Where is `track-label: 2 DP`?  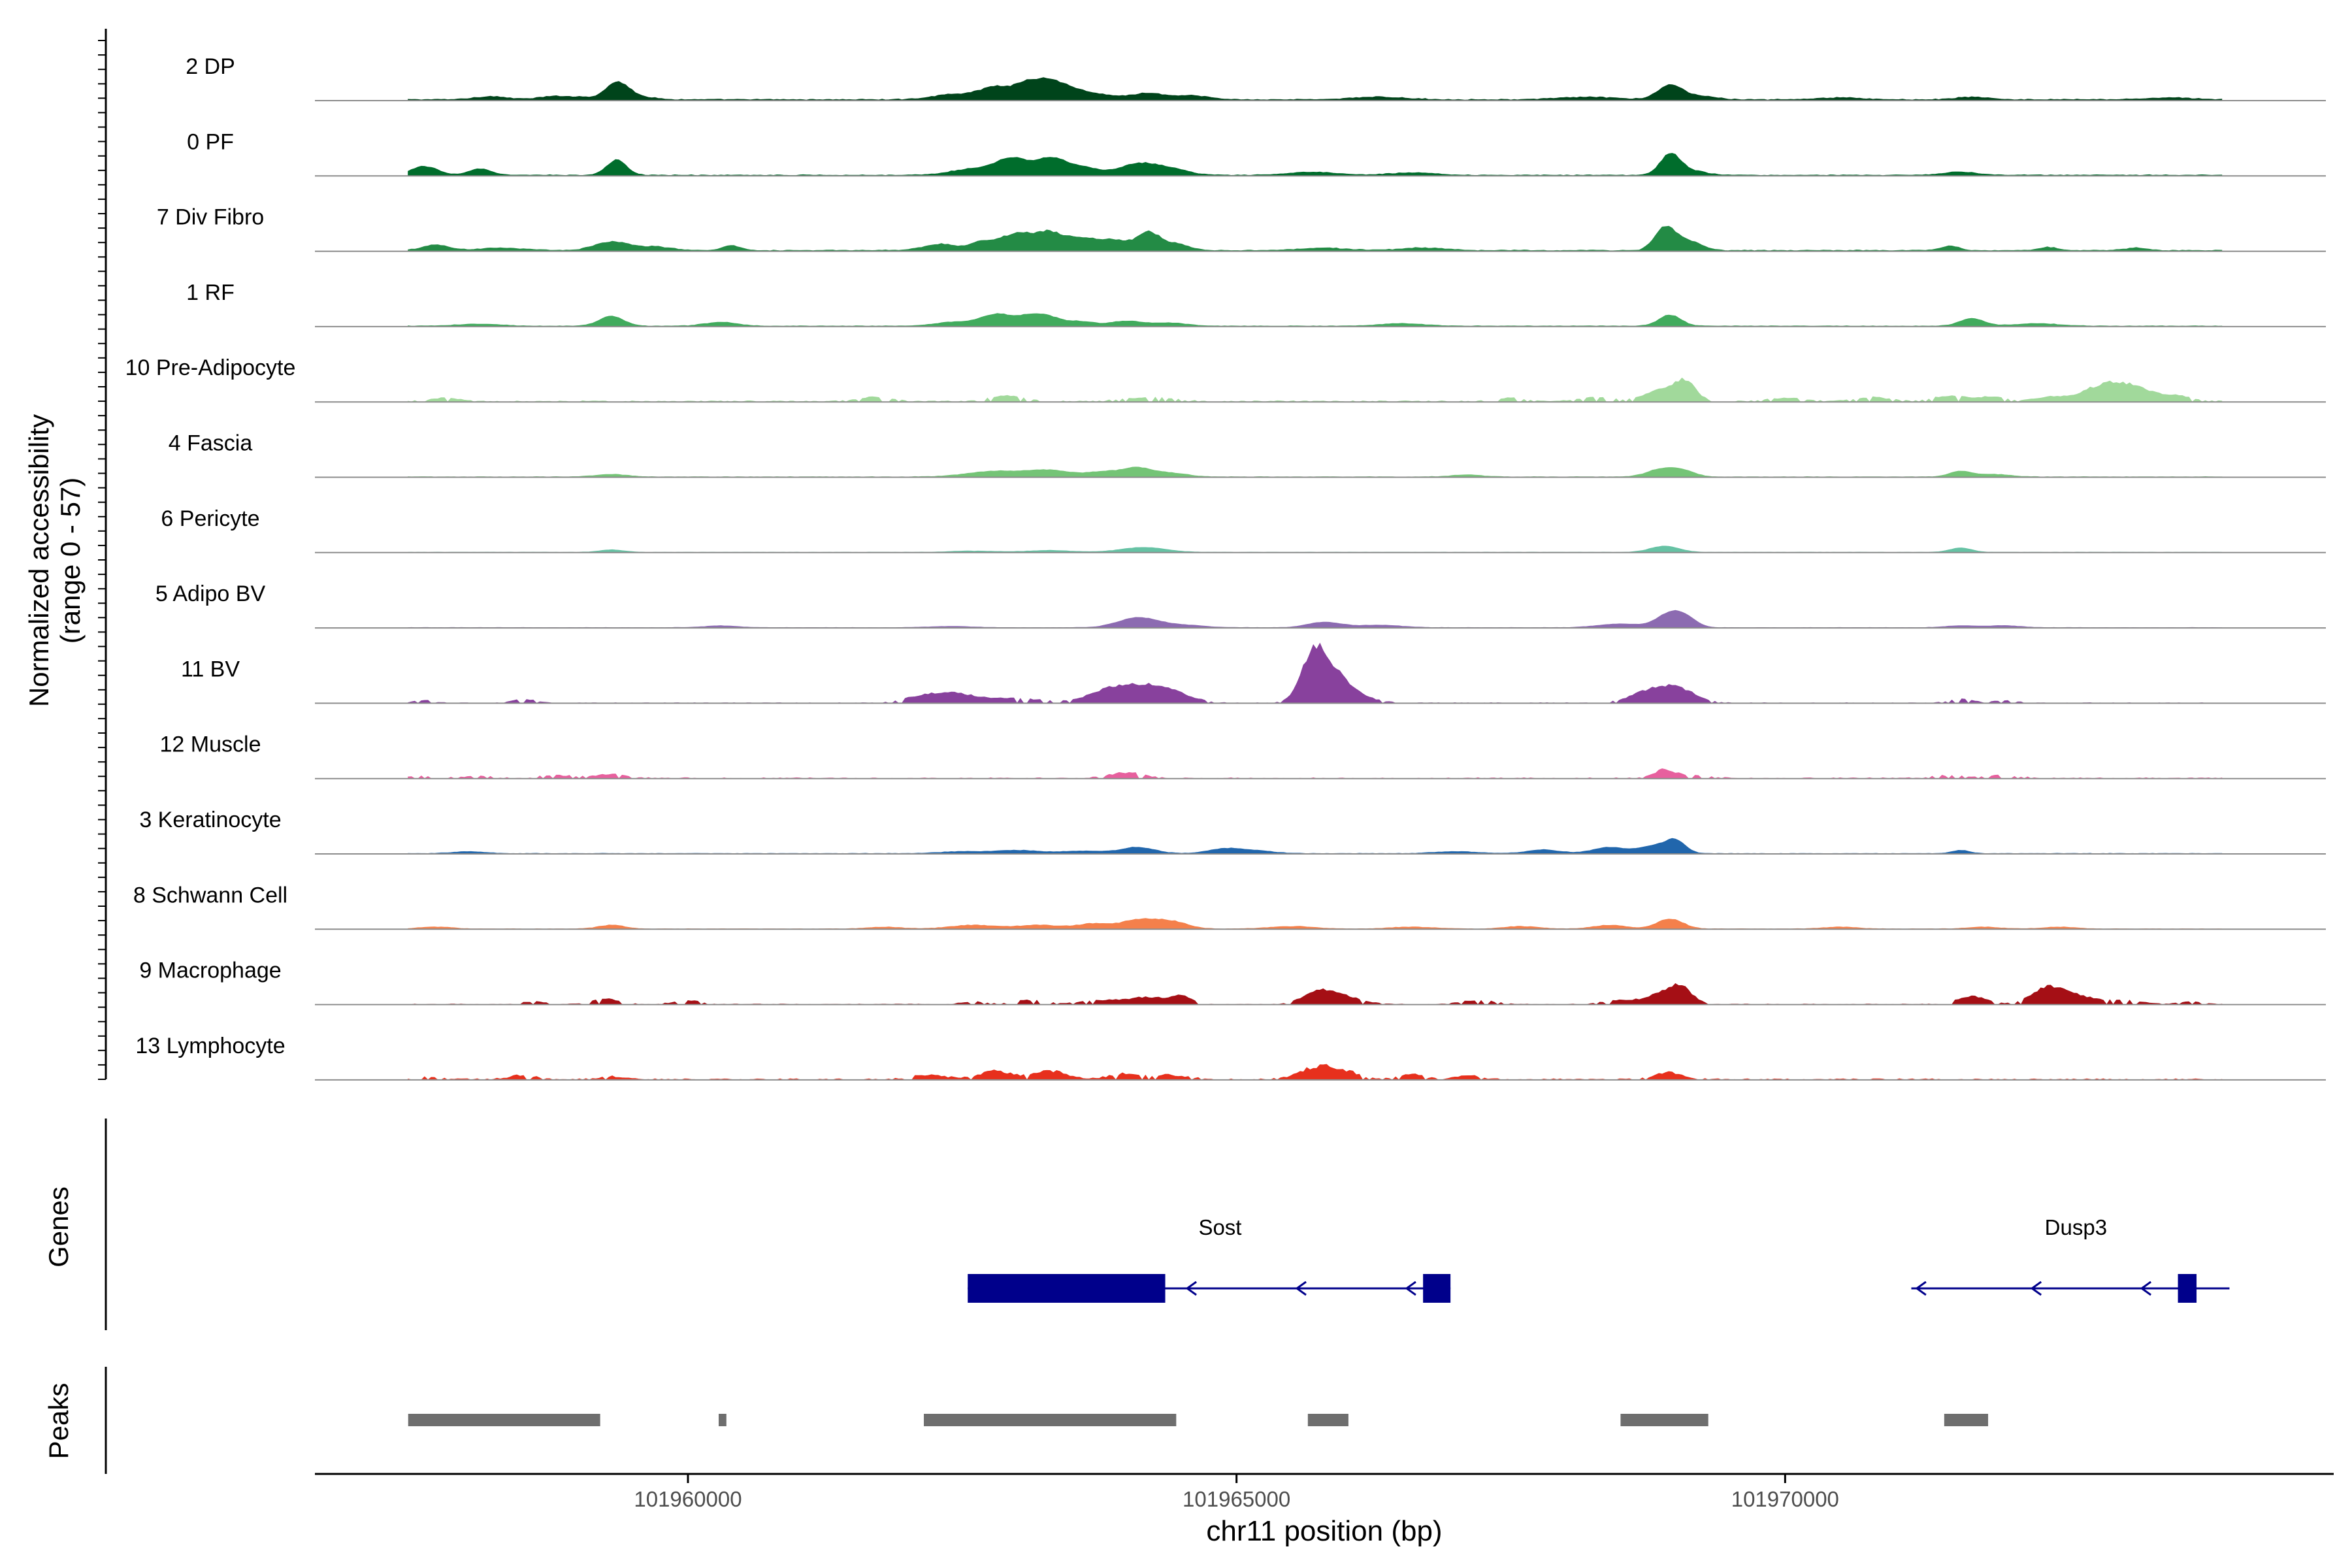 track-label: 2 DP is located at coordinates (210, 66).